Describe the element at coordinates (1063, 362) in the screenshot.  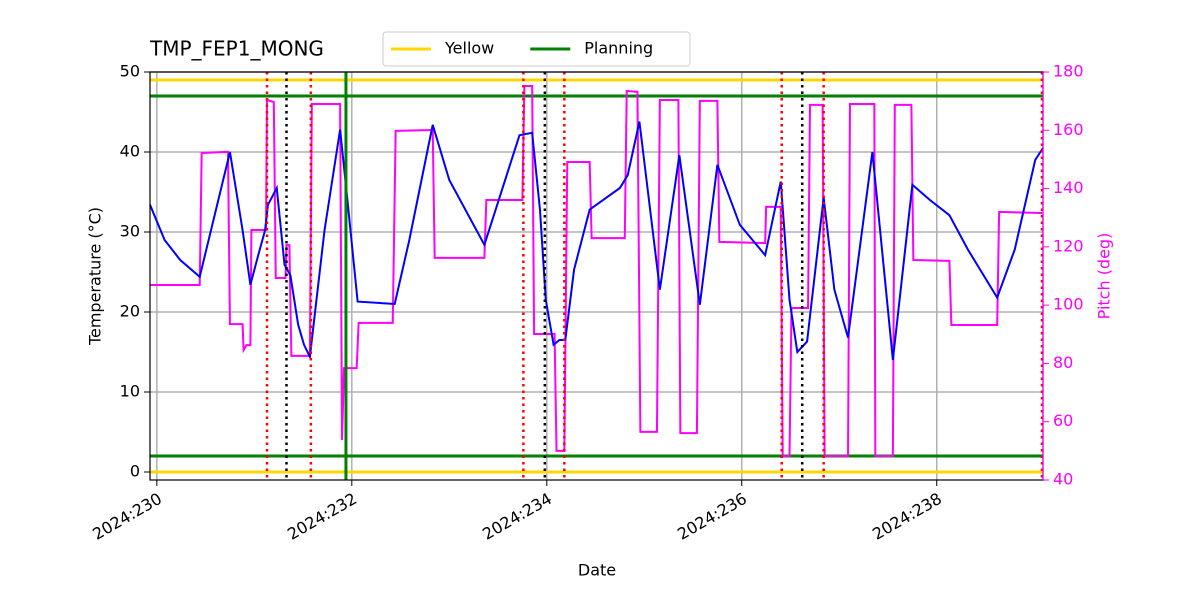
I see `y2-tick-label: 80` at that location.